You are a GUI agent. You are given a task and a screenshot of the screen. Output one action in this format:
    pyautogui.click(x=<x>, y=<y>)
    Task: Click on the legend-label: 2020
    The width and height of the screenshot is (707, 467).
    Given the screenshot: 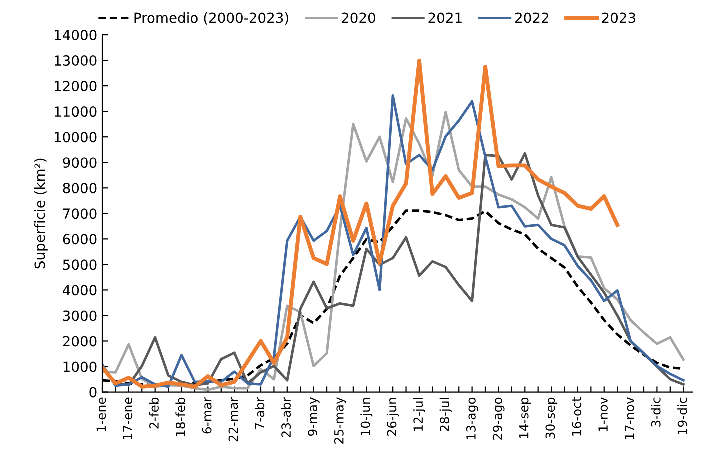 What is the action you would take?
    pyautogui.click(x=359, y=18)
    